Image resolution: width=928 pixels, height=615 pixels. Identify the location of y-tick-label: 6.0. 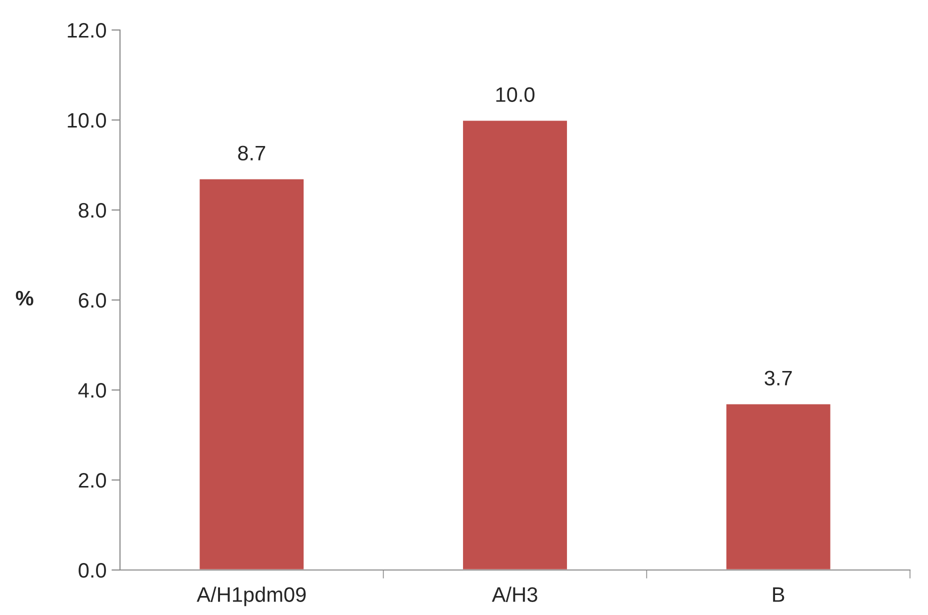
(92, 300).